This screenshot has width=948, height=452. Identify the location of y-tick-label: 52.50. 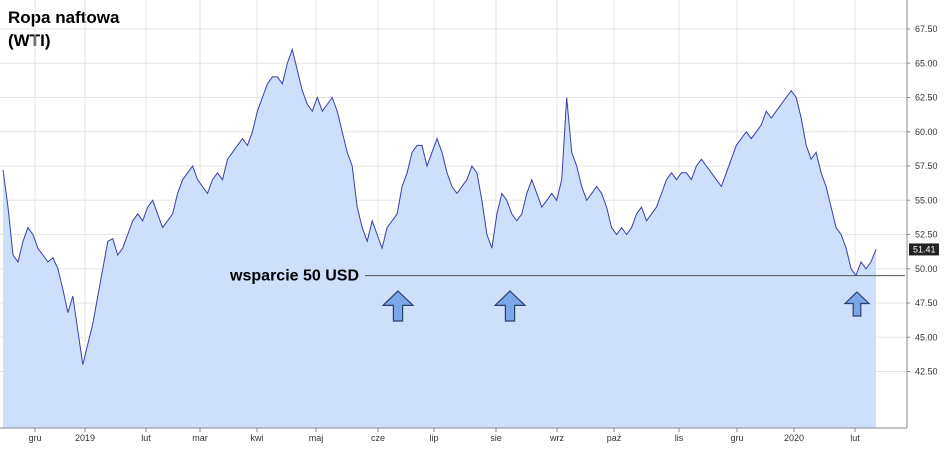
(926, 235).